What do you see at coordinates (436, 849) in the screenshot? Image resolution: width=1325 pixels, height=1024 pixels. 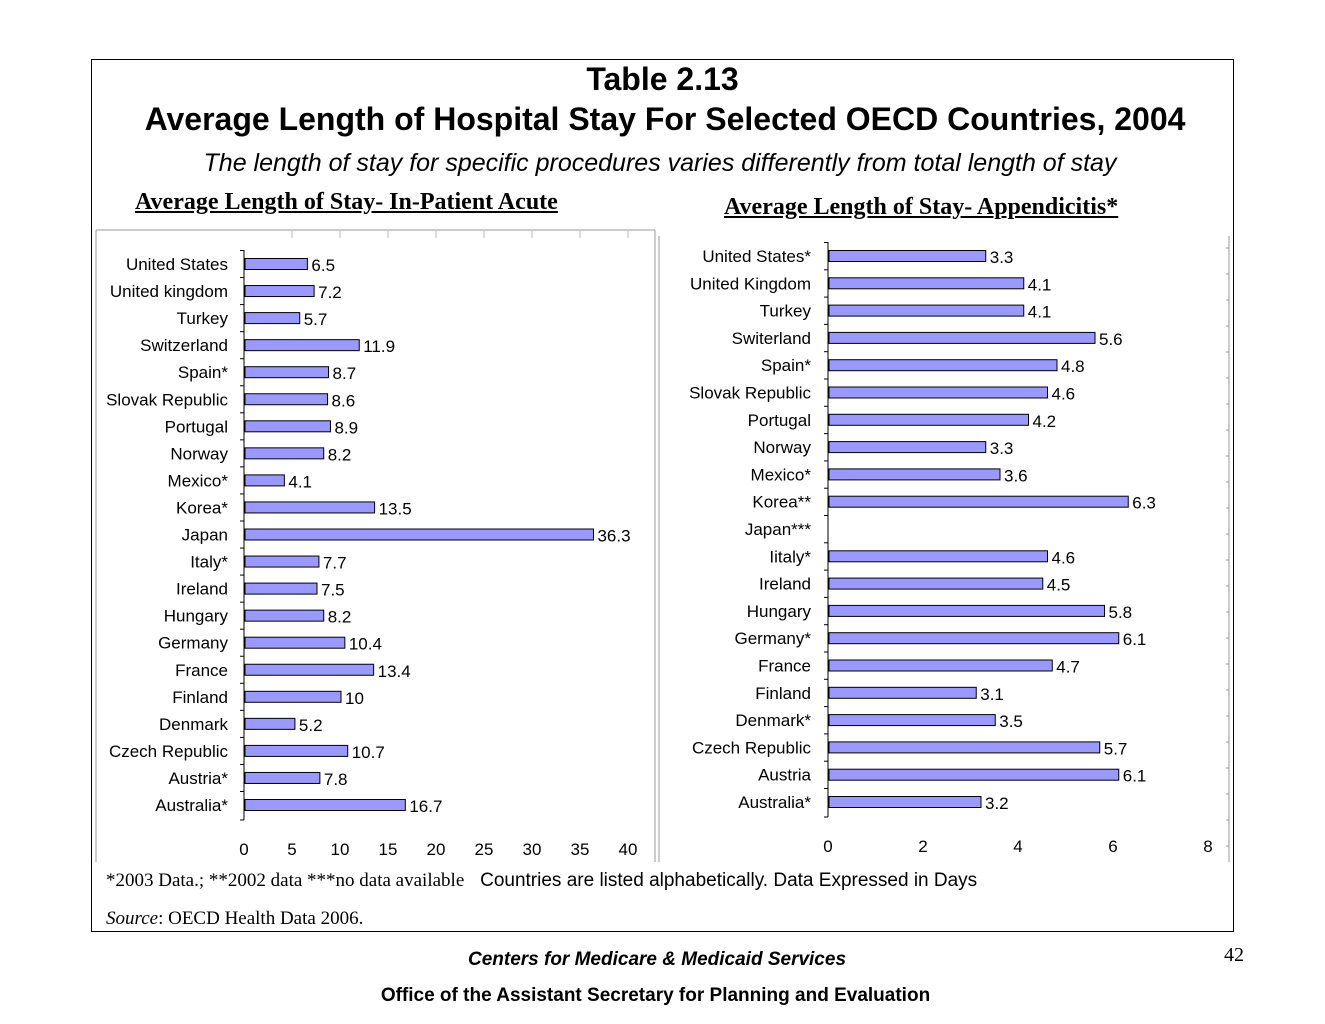 I see `left-x-tick-label: 20` at bounding box center [436, 849].